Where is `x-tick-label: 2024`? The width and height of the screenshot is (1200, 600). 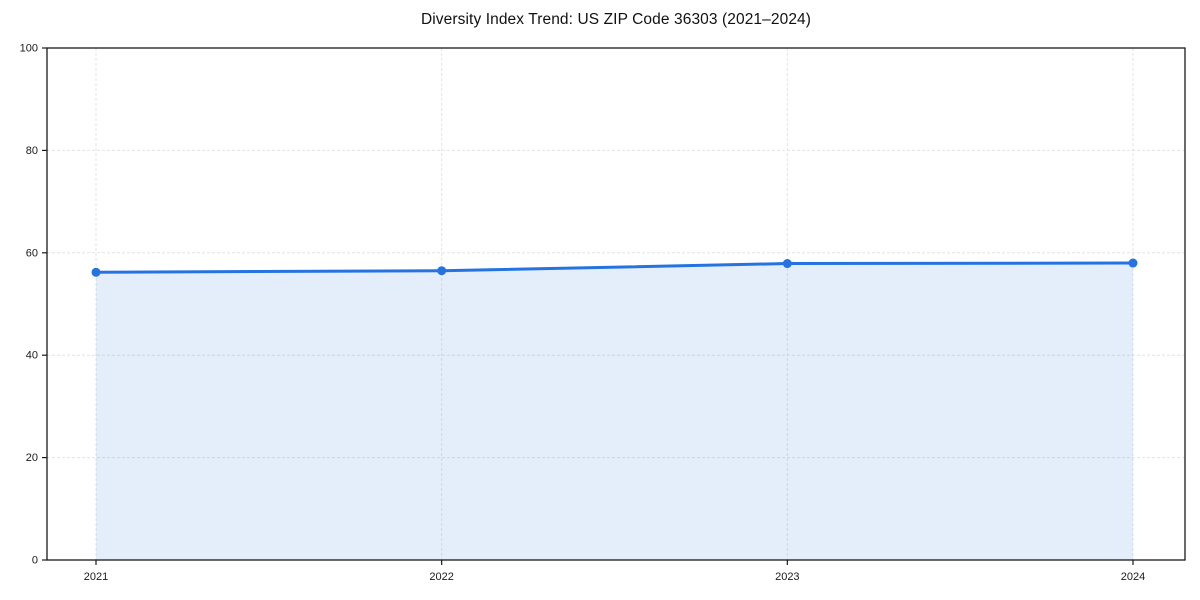 x-tick-label: 2024 is located at coordinates (1133, 577).